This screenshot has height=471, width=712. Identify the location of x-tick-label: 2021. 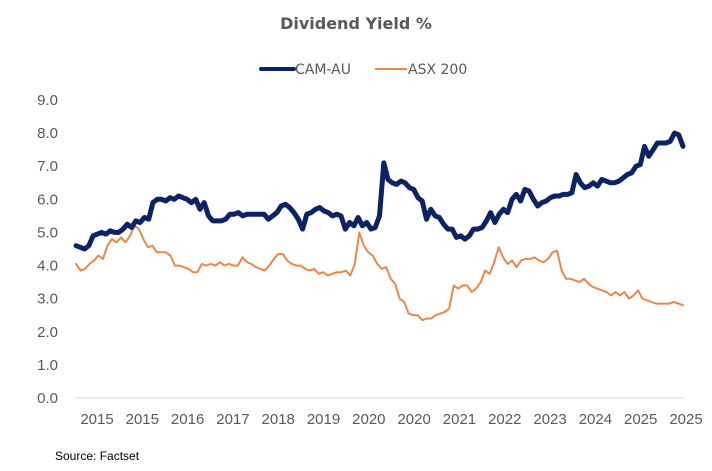
(459, 419).